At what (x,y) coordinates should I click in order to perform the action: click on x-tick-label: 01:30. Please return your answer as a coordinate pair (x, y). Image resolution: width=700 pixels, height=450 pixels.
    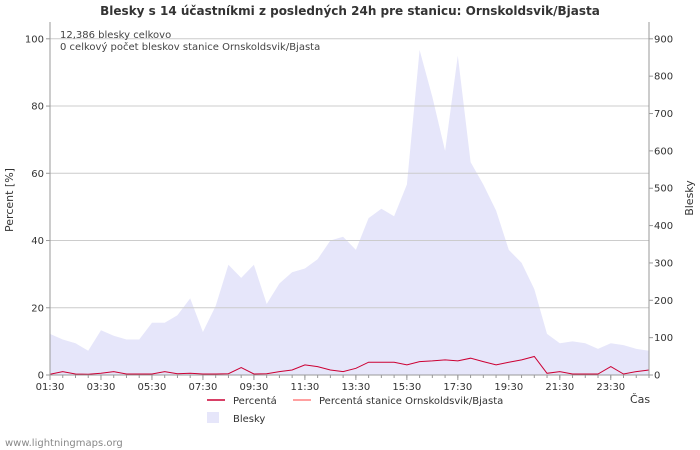
    Looking at the image, I should click on (50, 387).